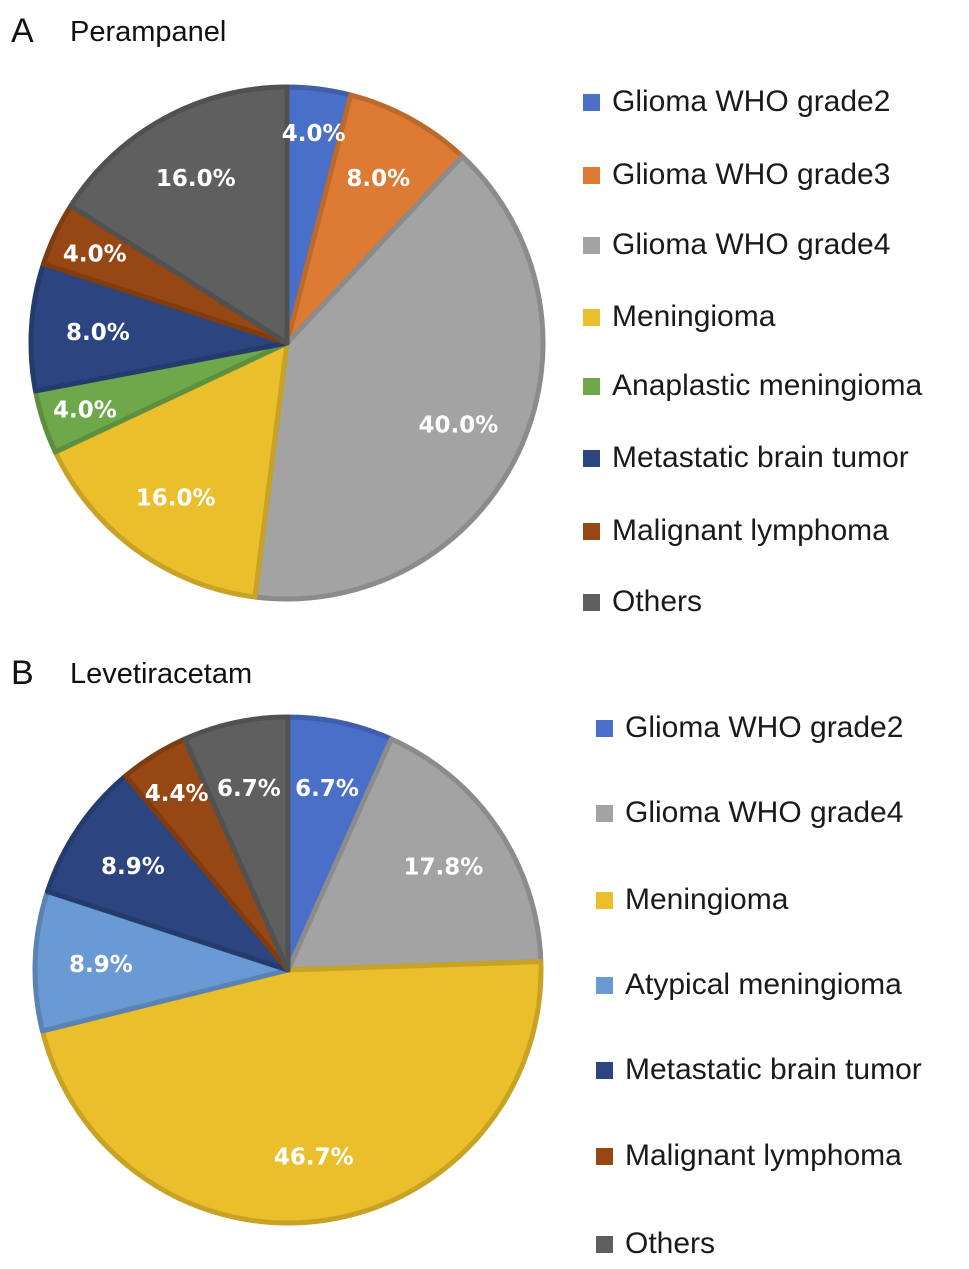 This screenshot has width=969, height=1269. Describe the element at coordinates (22, 31) in the screenshot. I see `panel-a-letter: A` at that location.